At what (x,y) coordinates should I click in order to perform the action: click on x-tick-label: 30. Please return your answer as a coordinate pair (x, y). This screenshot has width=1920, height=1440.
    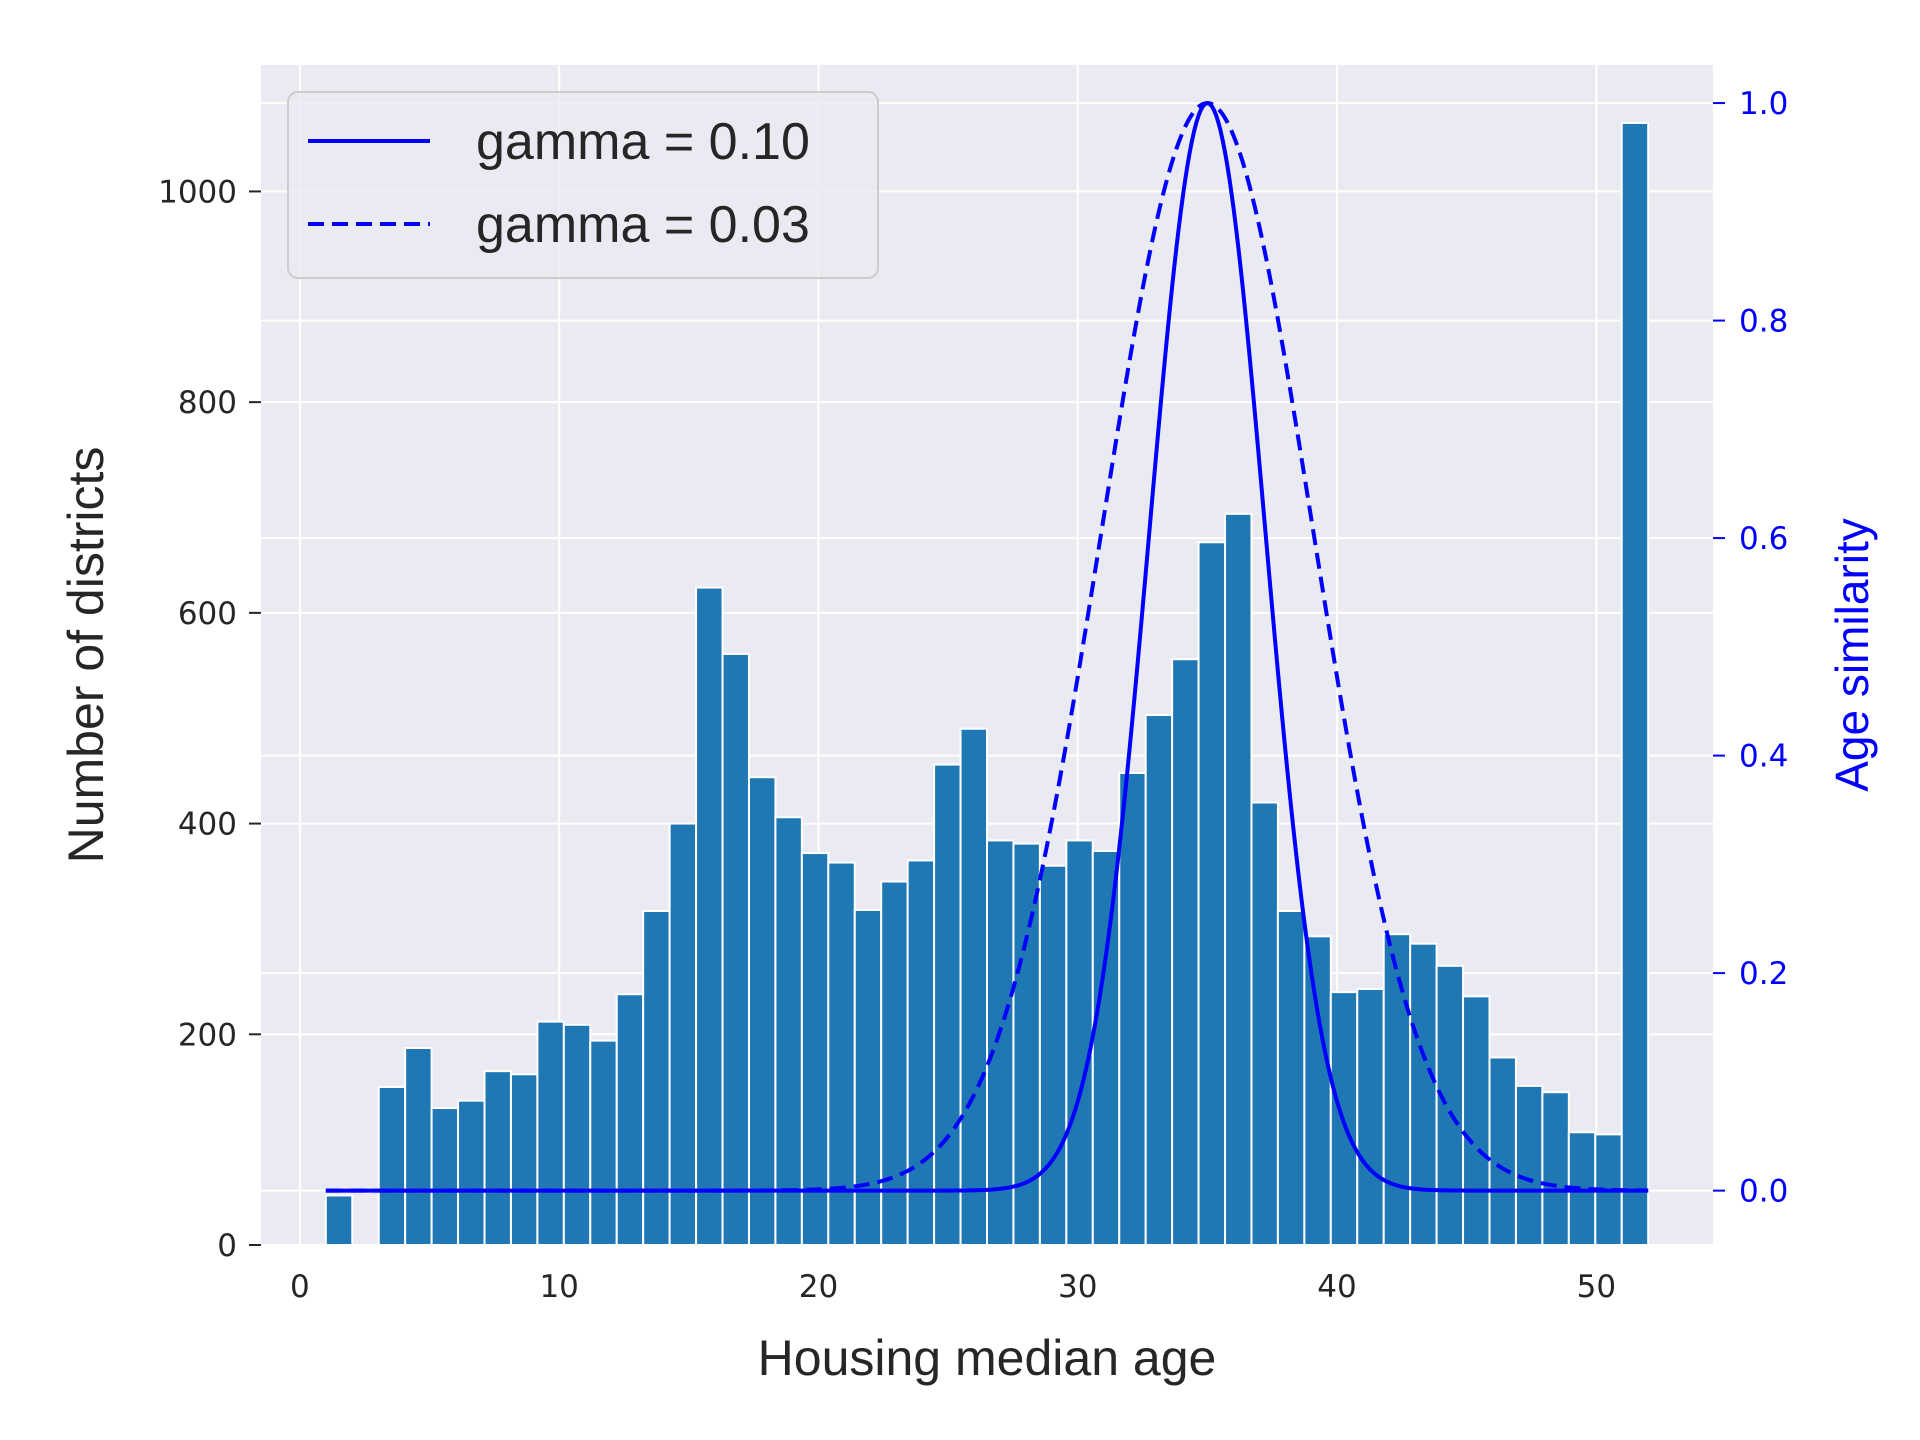
    Looking at the image, I should click on (1077, 1287).